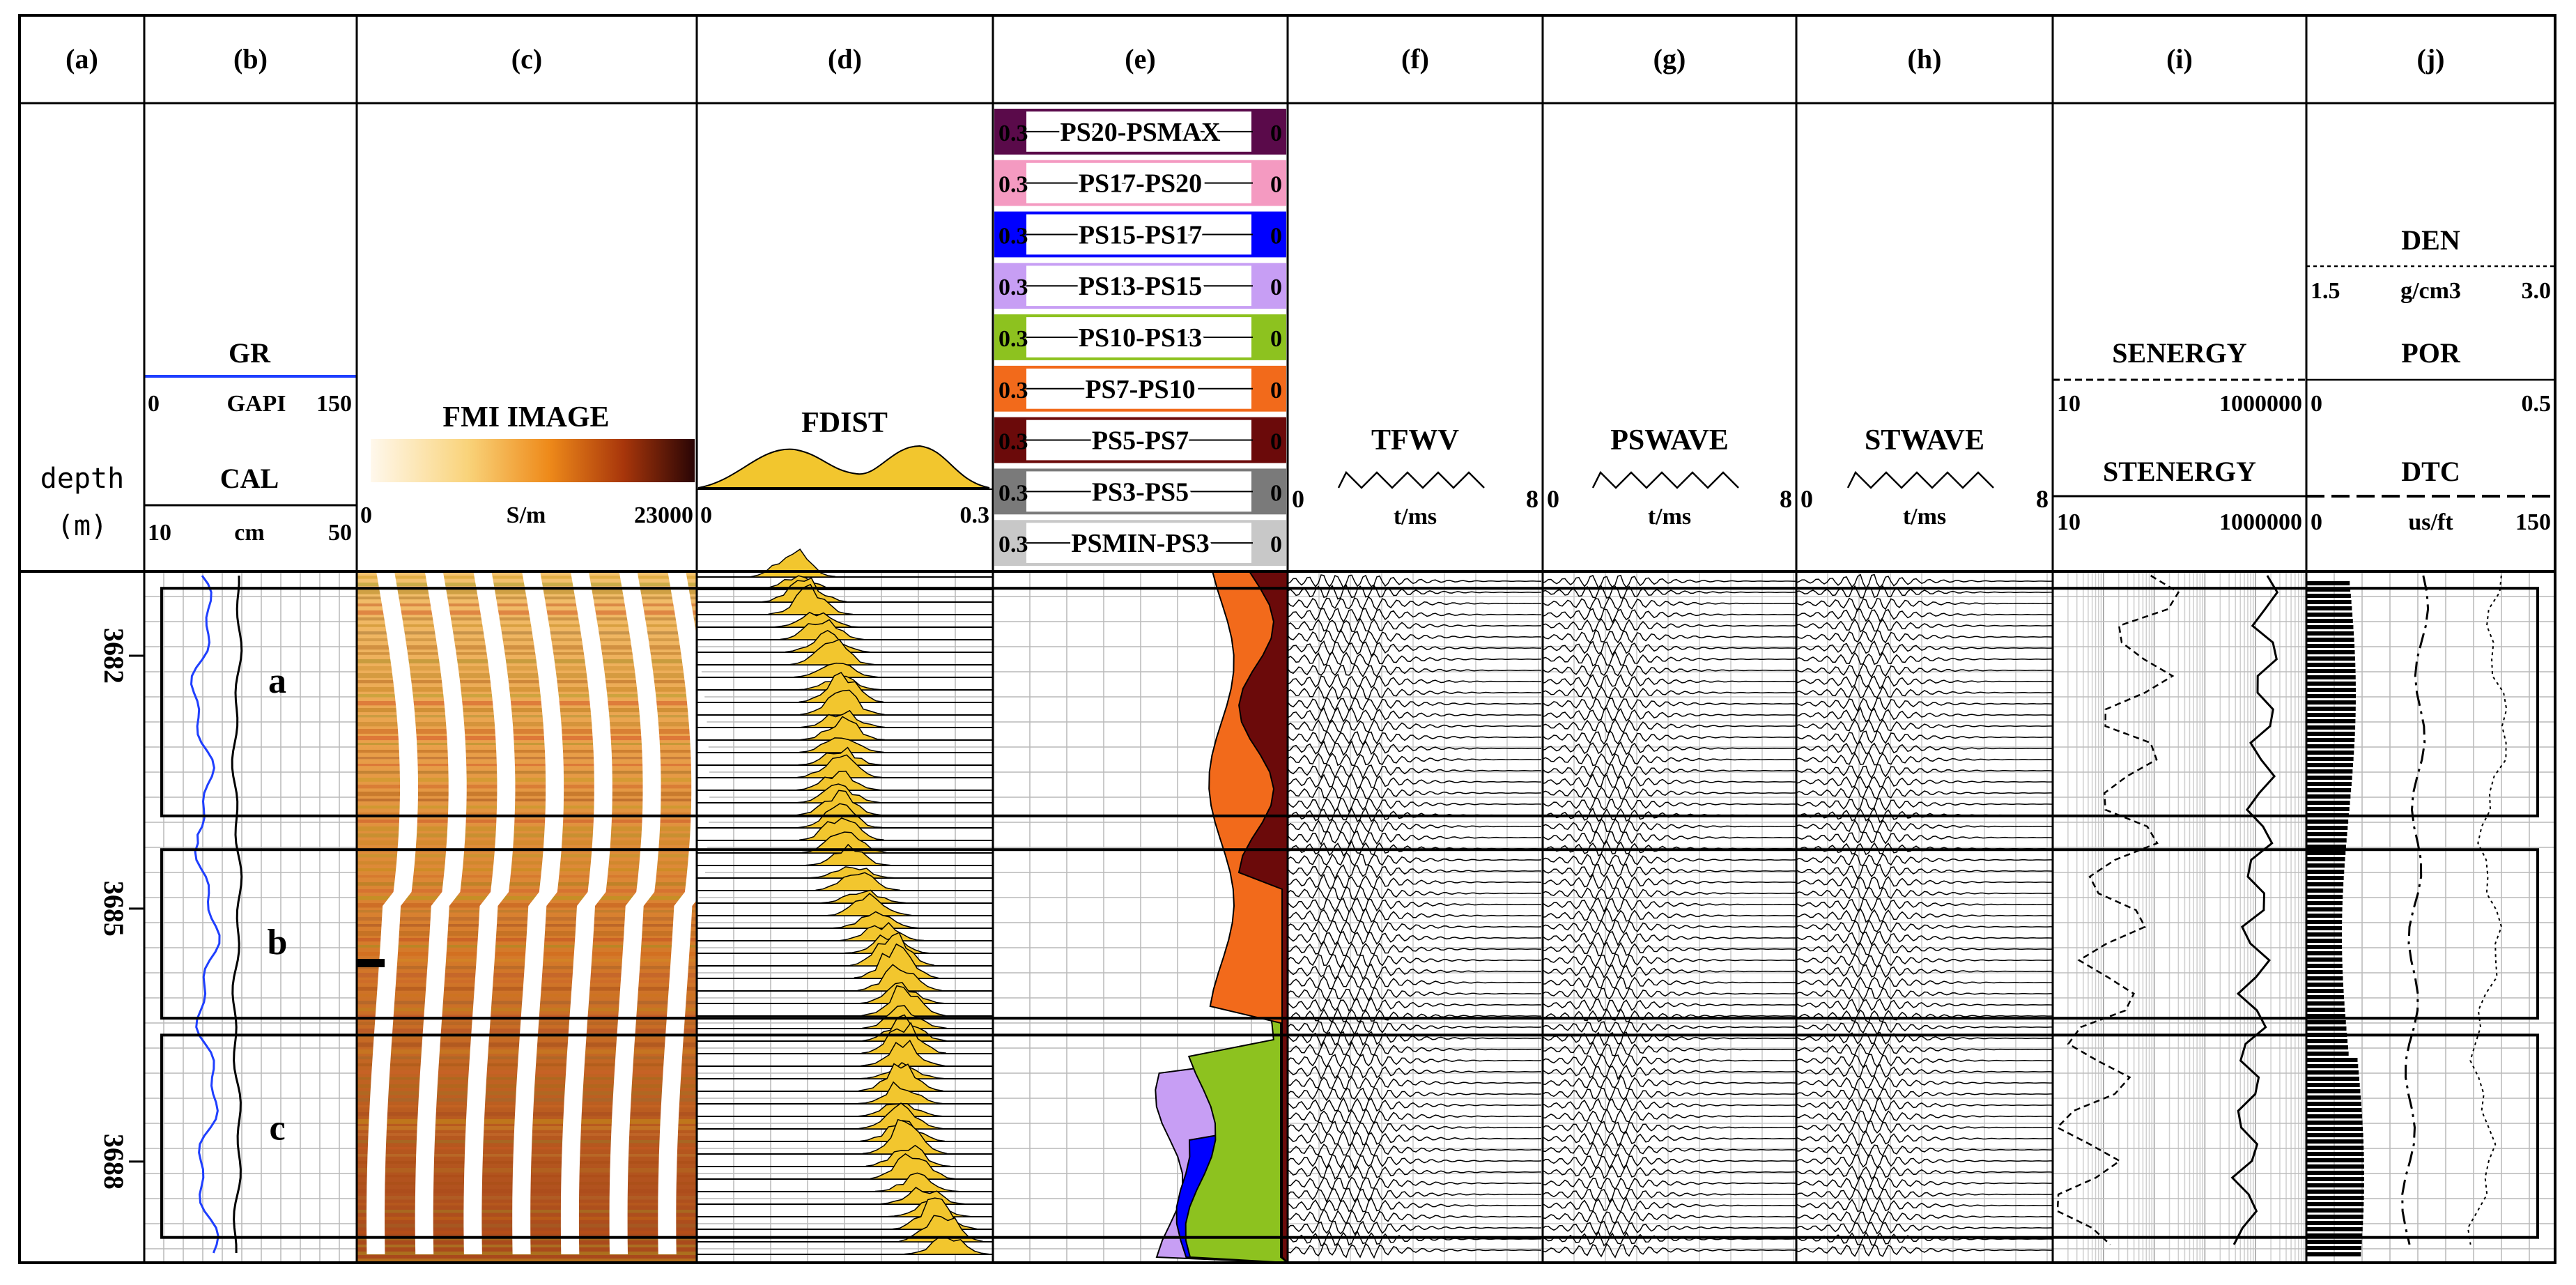 The image size is (2576, 1285). Describe the element at coordinates (975, 515) in the screenshot. I see `fdist-max: 0.3` at that location.